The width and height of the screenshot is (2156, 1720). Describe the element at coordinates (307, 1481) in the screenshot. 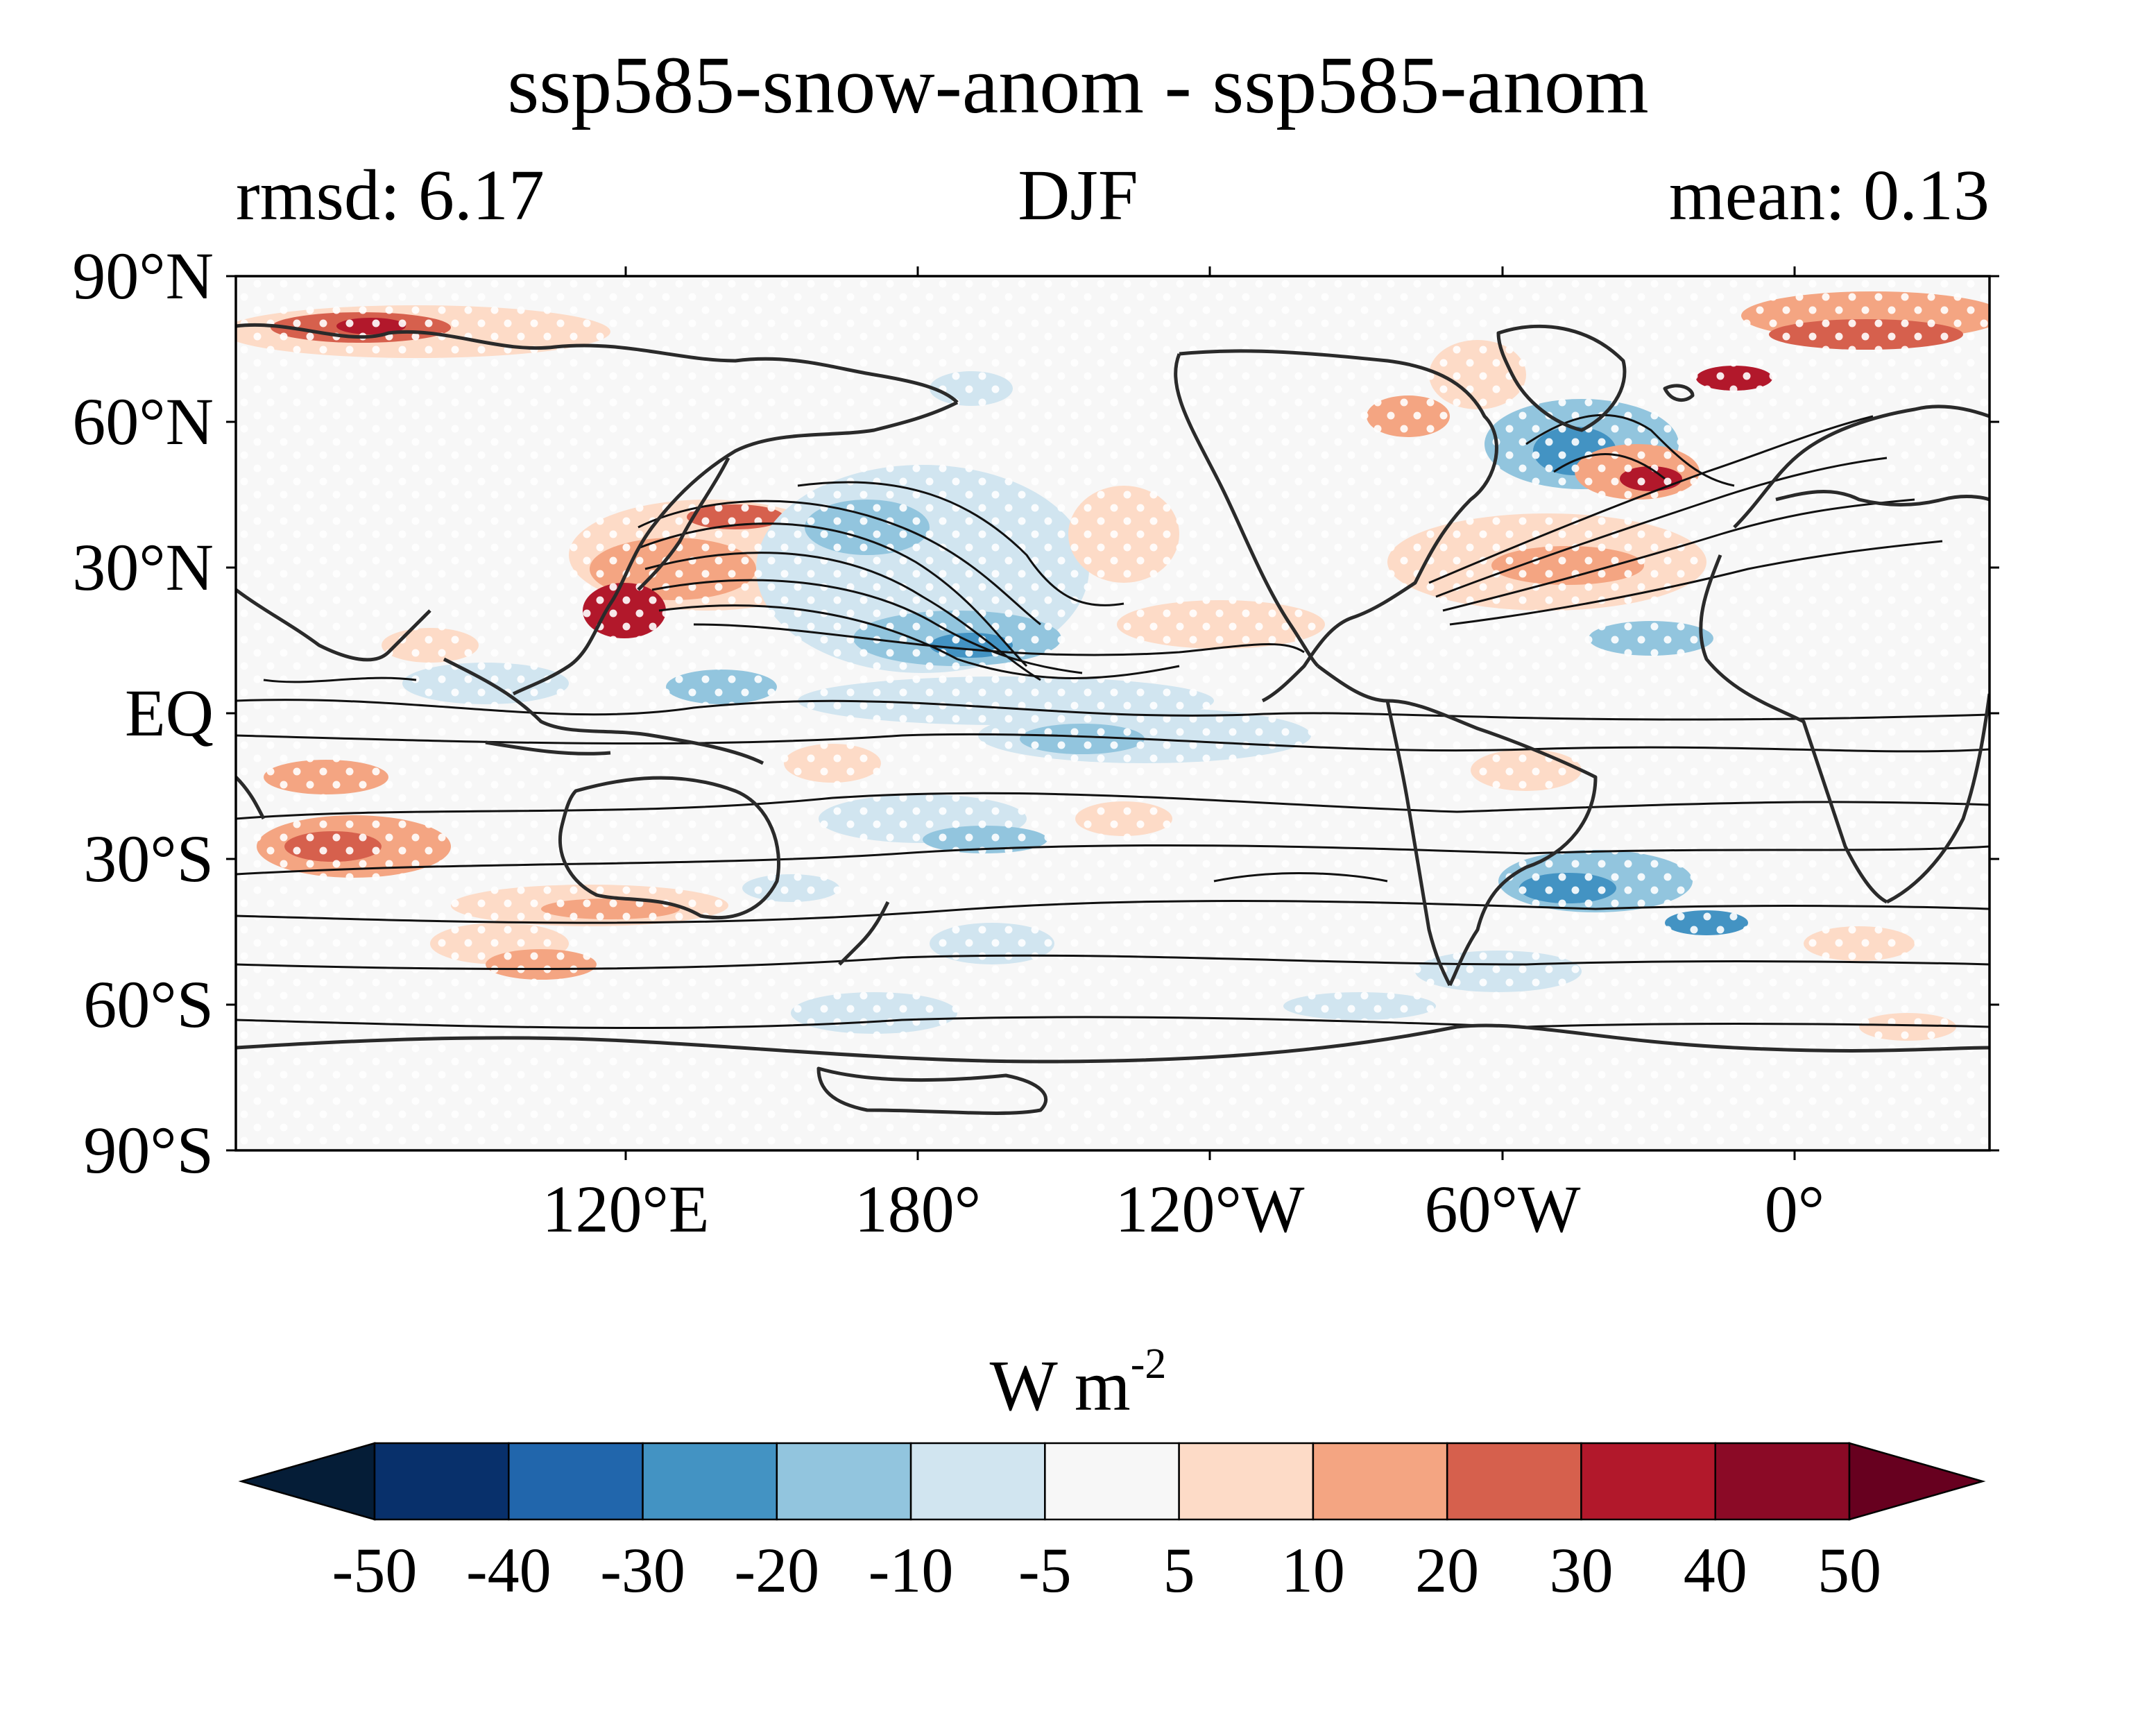

I see `colorbar-extend-low` at that location.